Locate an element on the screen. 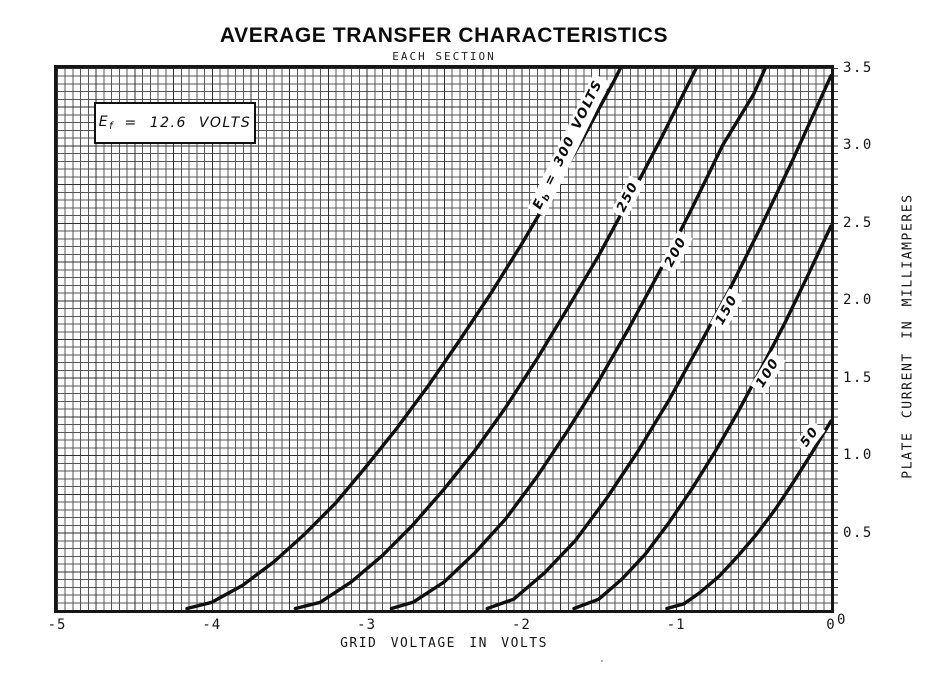 The image size is (931, 685). y-axis-tick-marks is located at coordinates (836, 339).